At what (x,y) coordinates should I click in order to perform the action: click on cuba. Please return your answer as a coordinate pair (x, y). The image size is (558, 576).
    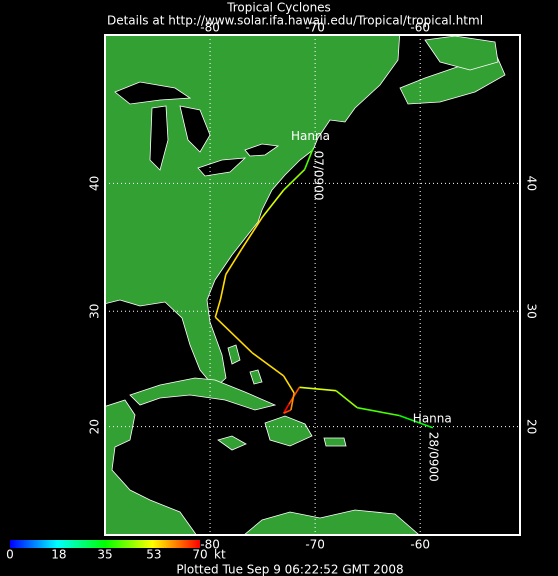
    Looking at the image, I should click on (203, 394).